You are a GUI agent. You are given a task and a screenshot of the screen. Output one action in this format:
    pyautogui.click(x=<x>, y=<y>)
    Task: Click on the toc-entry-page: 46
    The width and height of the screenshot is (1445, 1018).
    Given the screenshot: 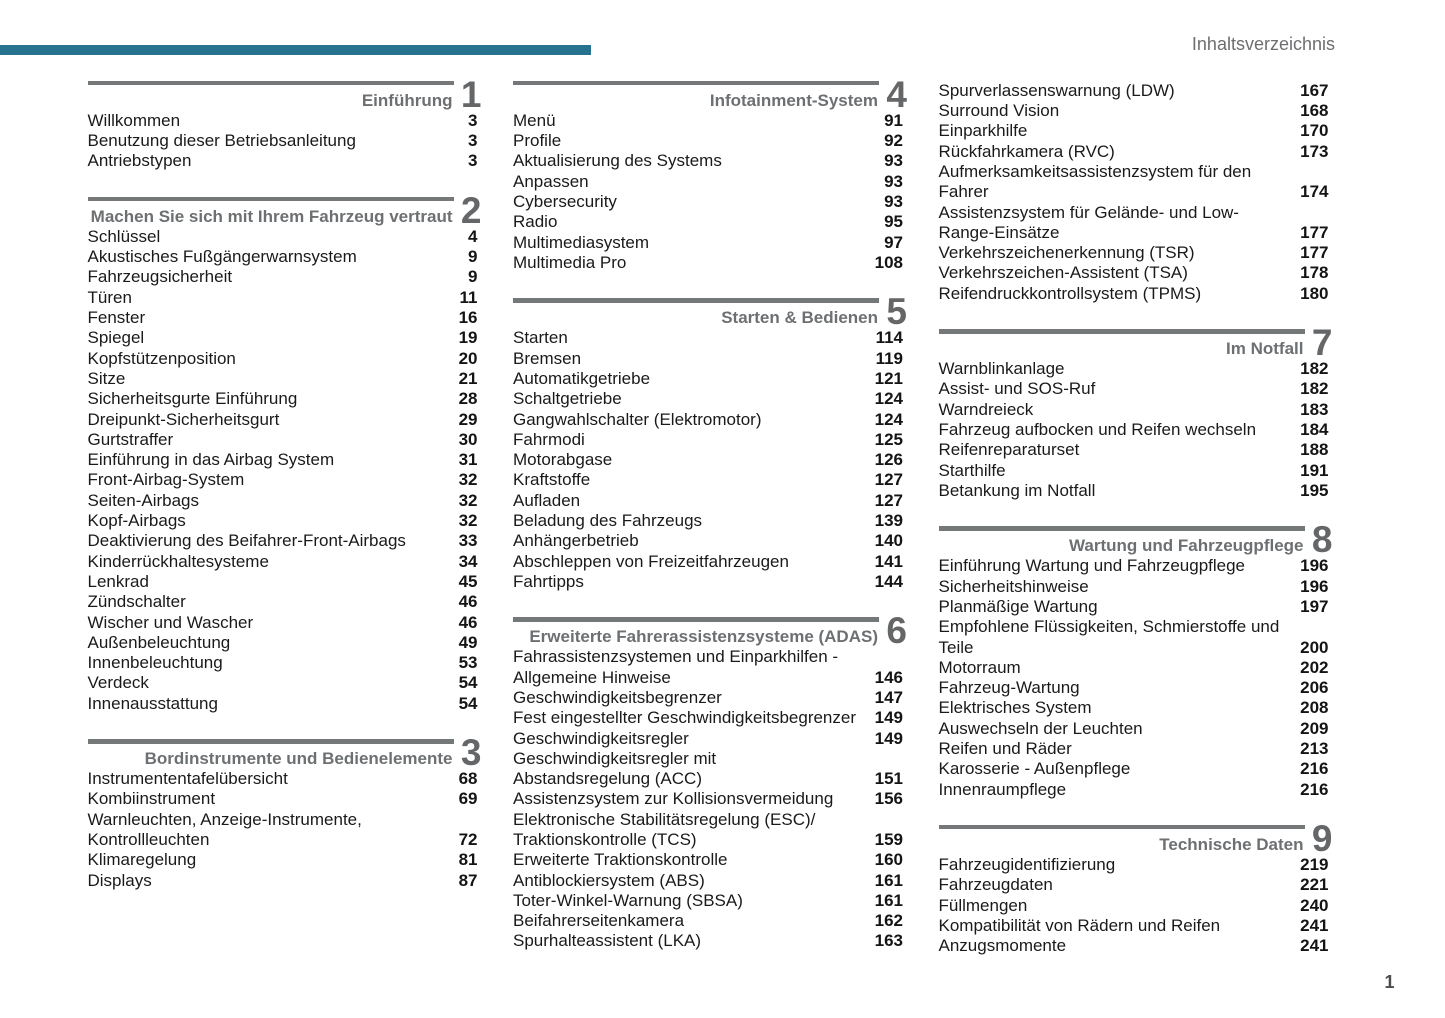 What is the action you would take?
    pyautogui.click(x=468, y=602)
    